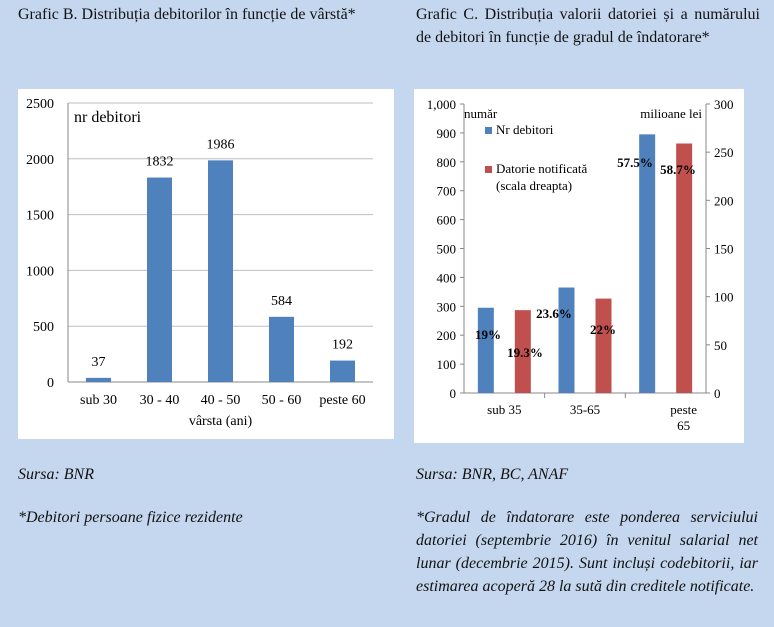 The image size is (774, 627). Describe the element at coordinates (683, 409) in the screenshot. I see `x-tick-label: peste` at that location.